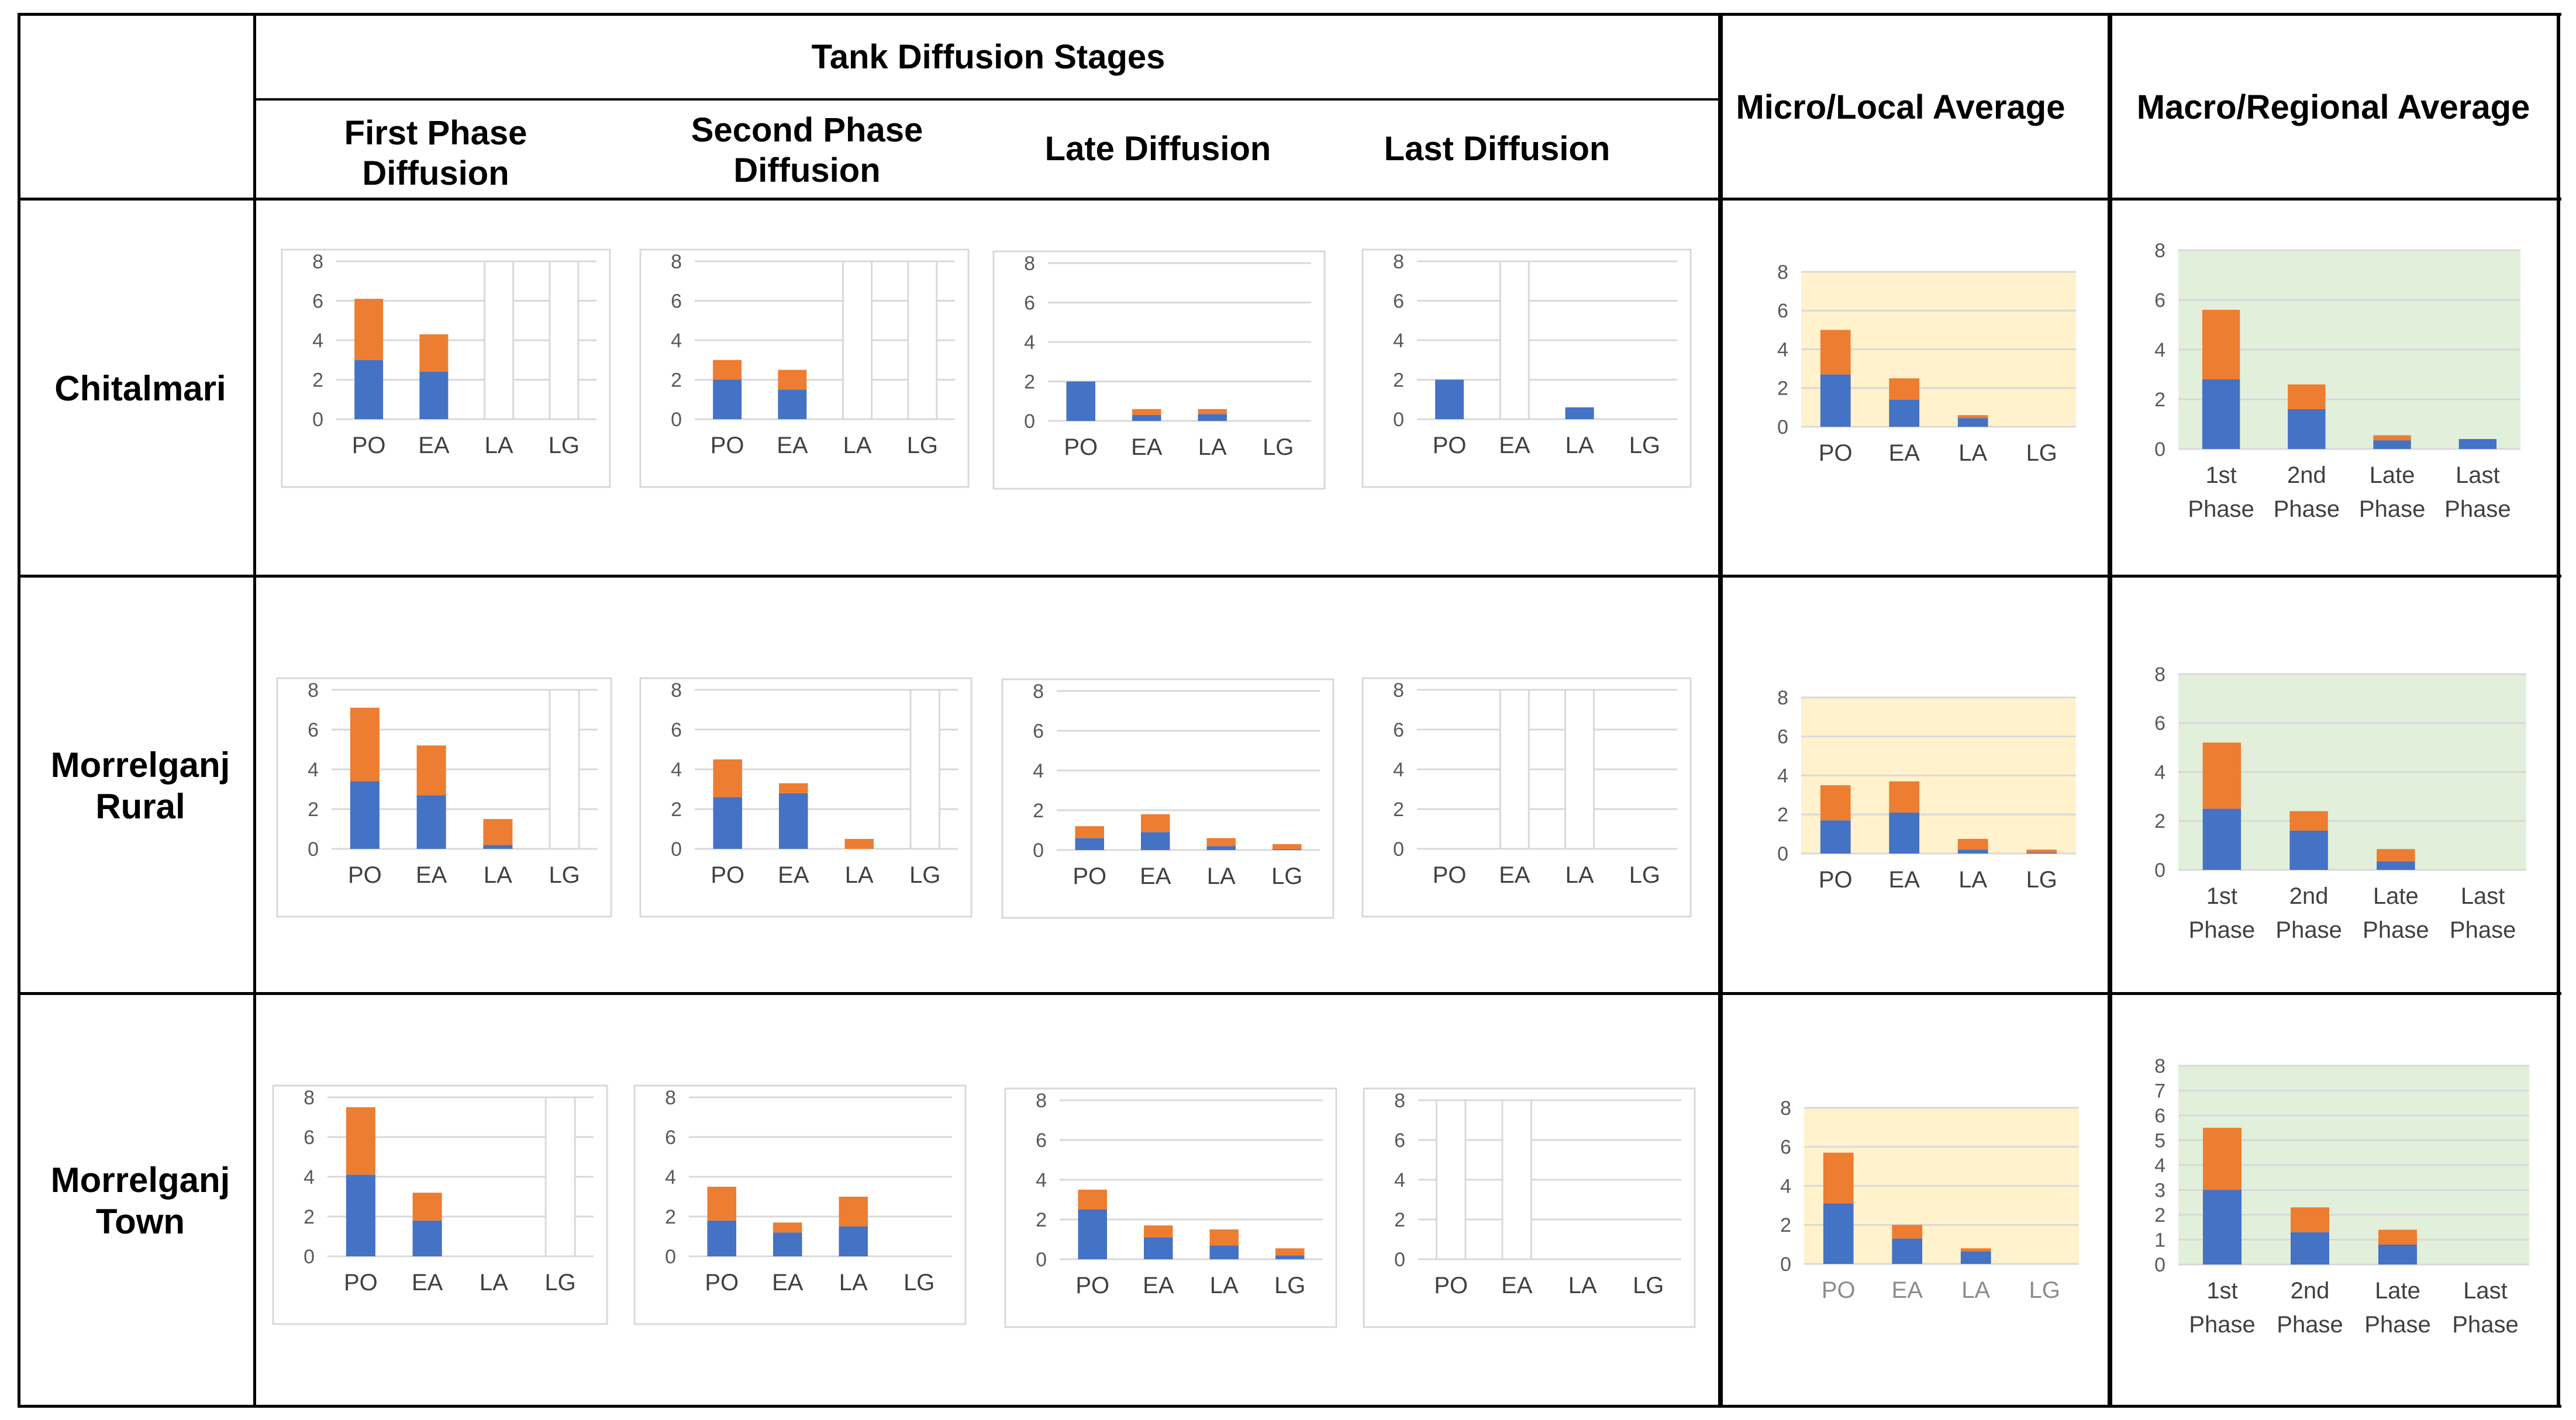 The height and width of the screenshot is (1420, 2576). Describe the element at coordinates (1927, 790) in the screenshot. I see `chart-rural-micro: 0 2 4 6 8 PO EA LA LG` at that location.